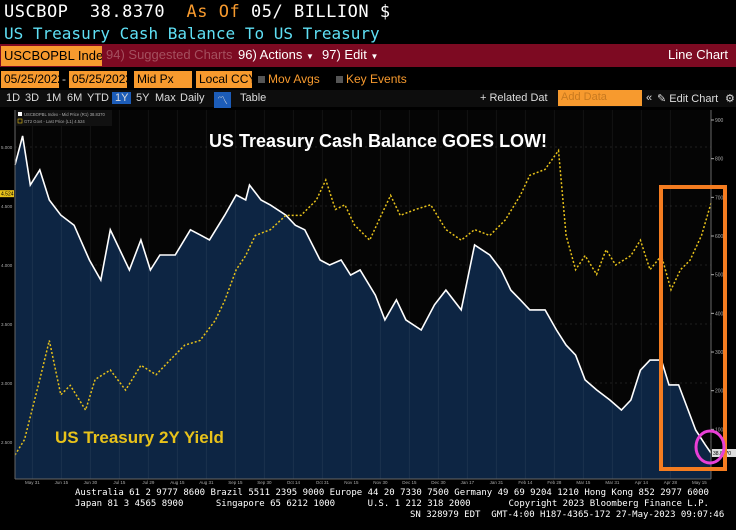 This screenshot has width=736, height=530. I want to click on x-tick-label: Jul 15, so click(119, 482).